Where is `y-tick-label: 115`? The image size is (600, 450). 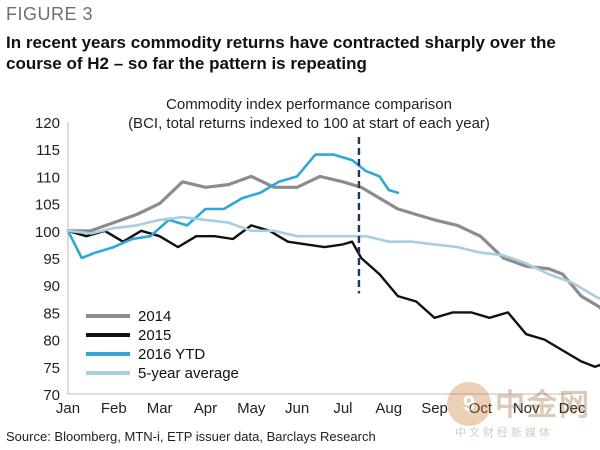 y-tick-label: 115 is located at coordinates (48, 150).